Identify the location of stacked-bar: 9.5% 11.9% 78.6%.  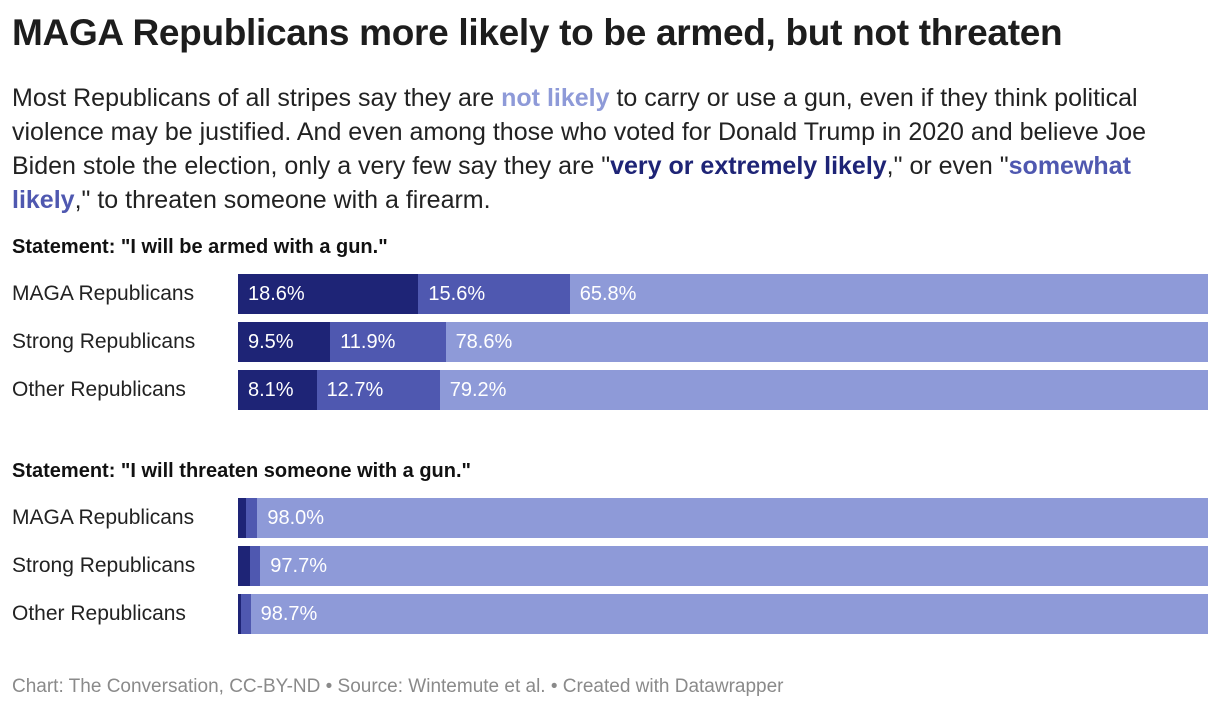
(723, 342).